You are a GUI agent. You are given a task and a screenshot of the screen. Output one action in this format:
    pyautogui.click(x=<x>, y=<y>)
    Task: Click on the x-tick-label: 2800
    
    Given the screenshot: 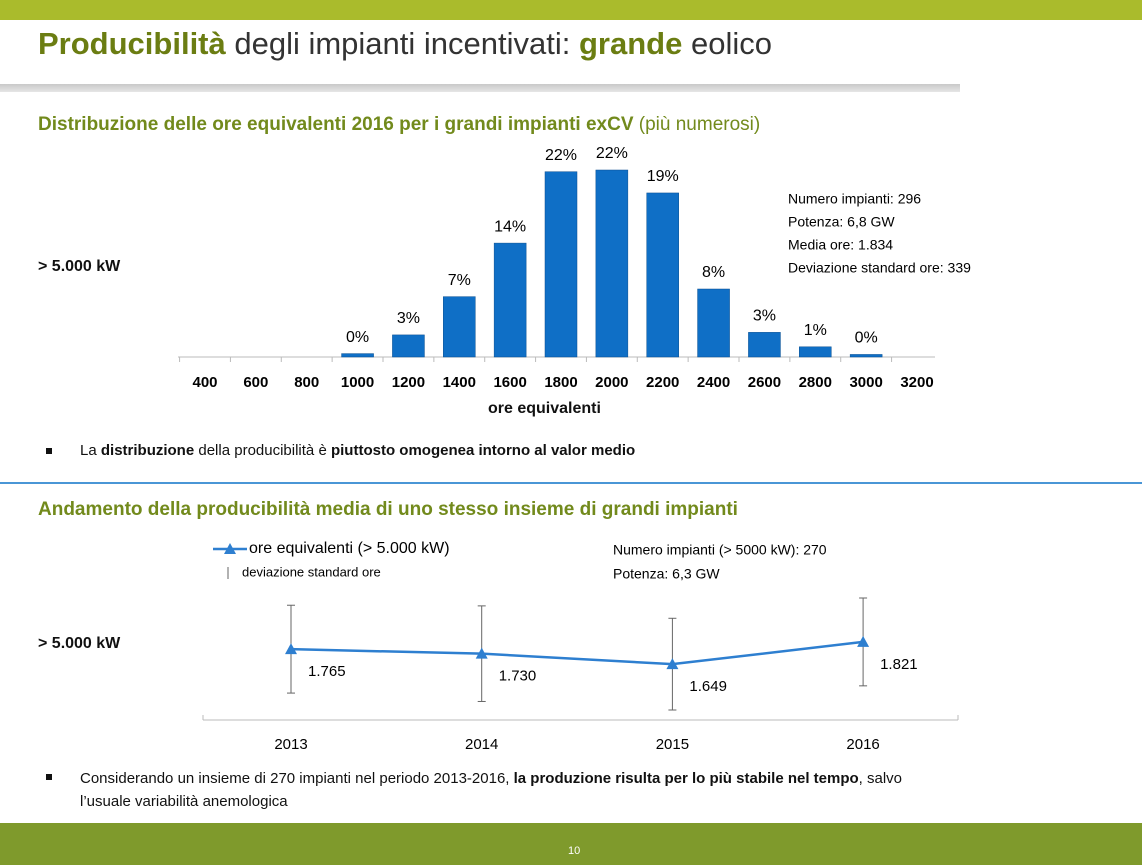 What is the action you would take?
    pyautogui.click(x=815, y=382)
    